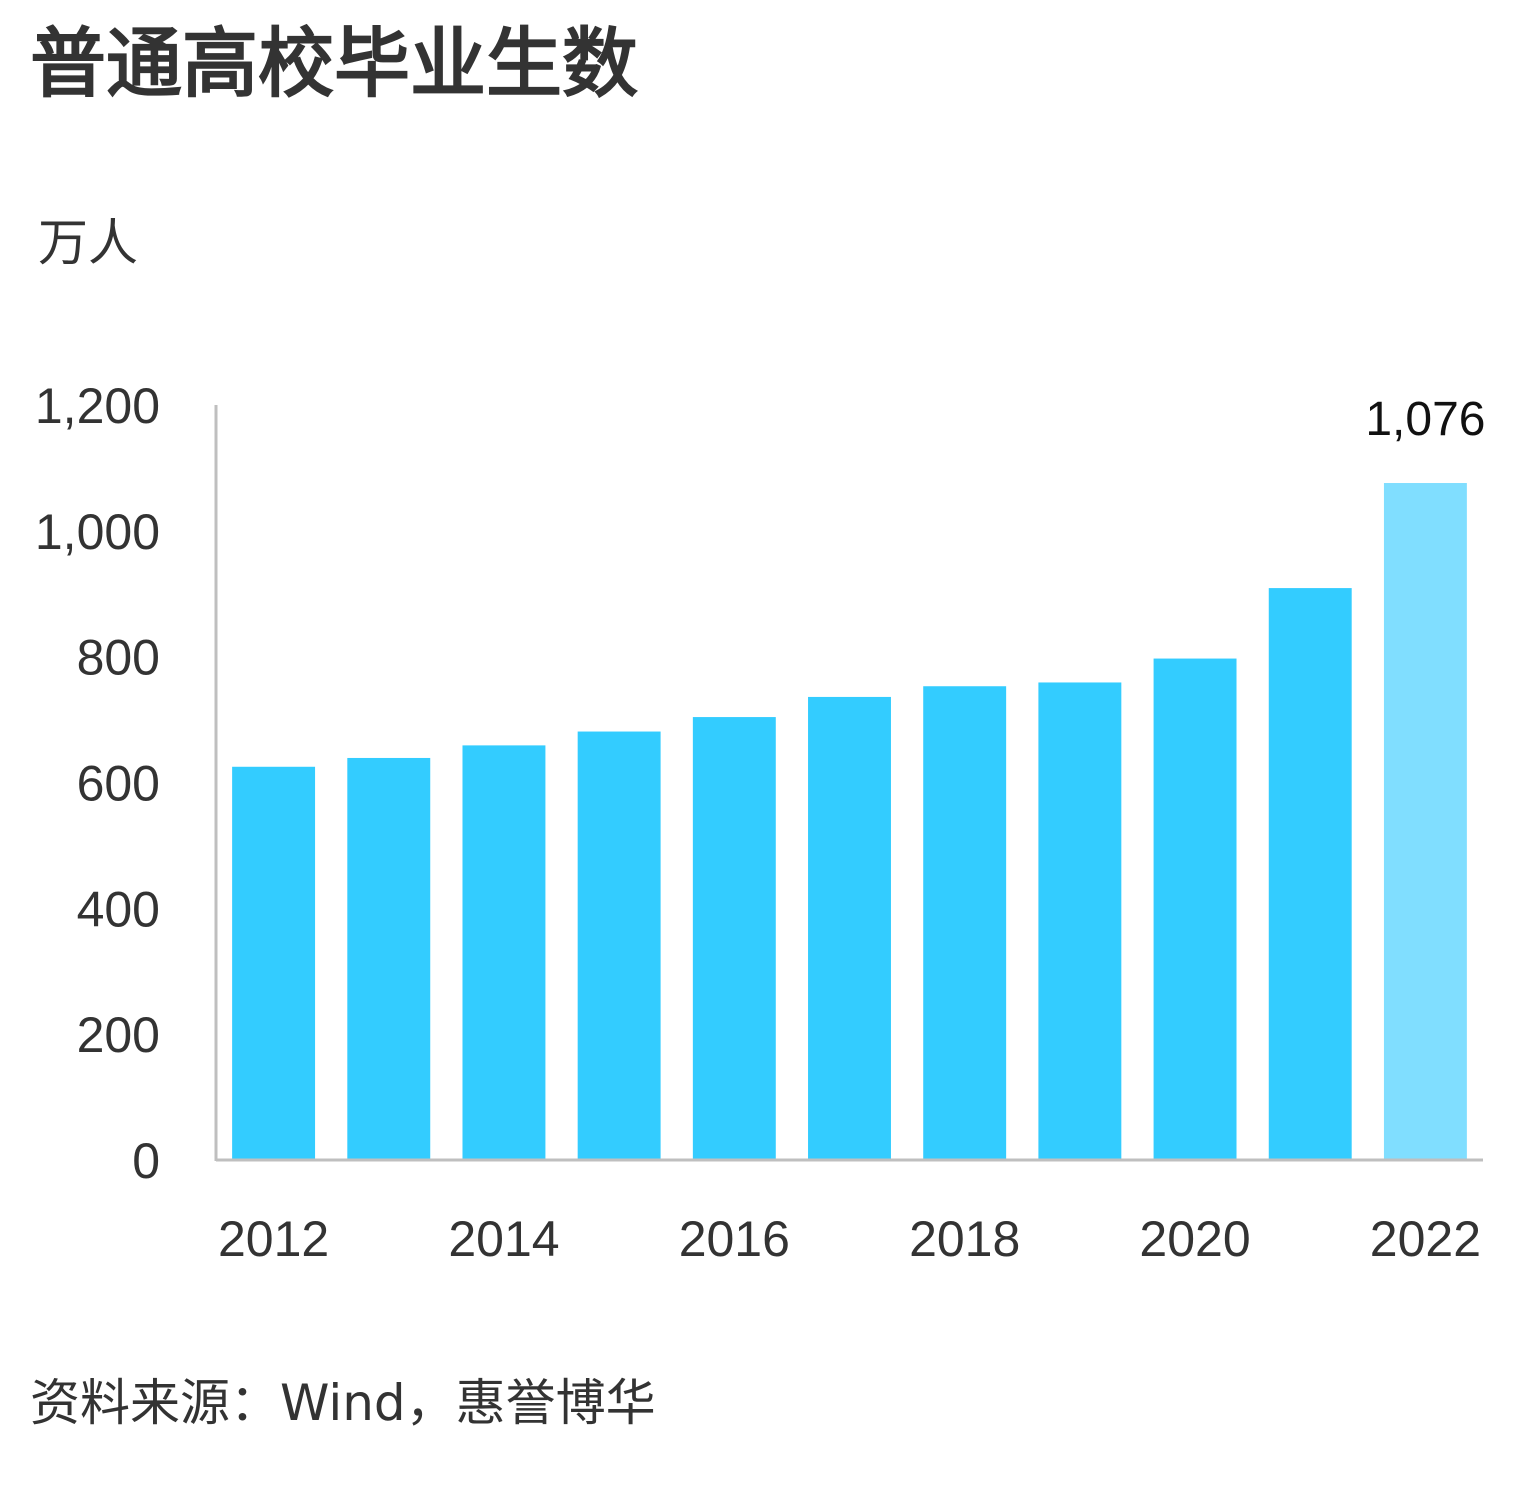 The image size is (1531, 1486). I want to click on x-tick-label: 2014, so click(503, 1239).